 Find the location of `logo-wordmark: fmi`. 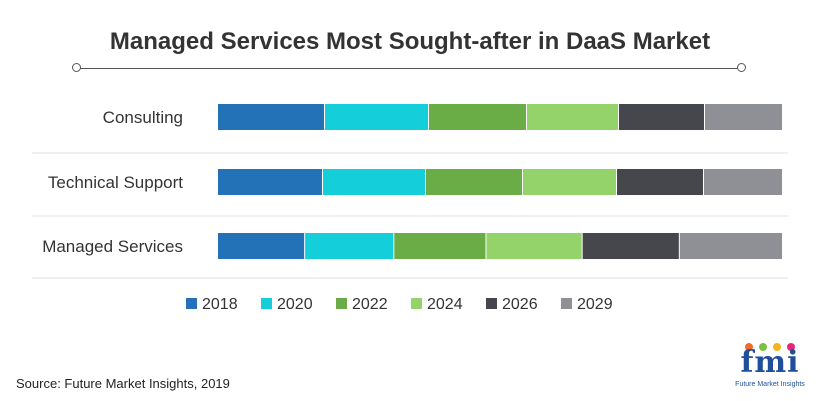

logo-wordmark: fmi is located at coordinates (770, 362).